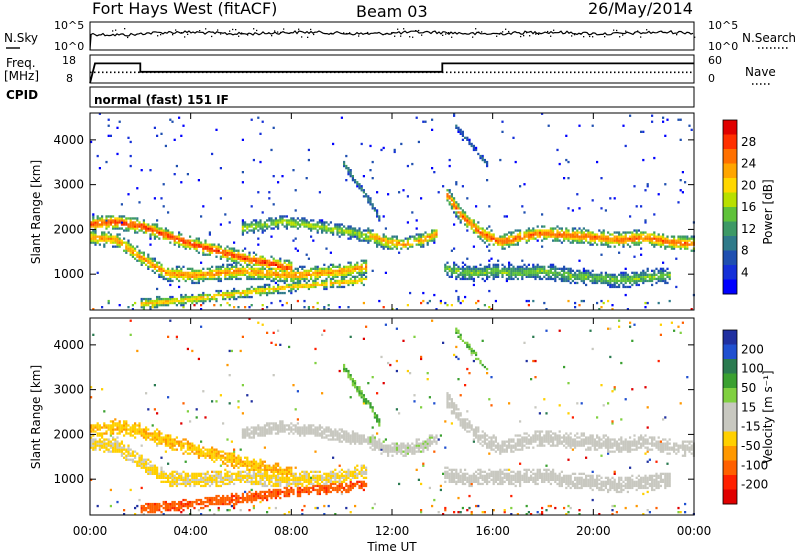 The height and width of the screenshot is (554, 800). Describe the element at coordinates (68, 274) in the screenshot. I see `y-tick-label: 1000` at that location.